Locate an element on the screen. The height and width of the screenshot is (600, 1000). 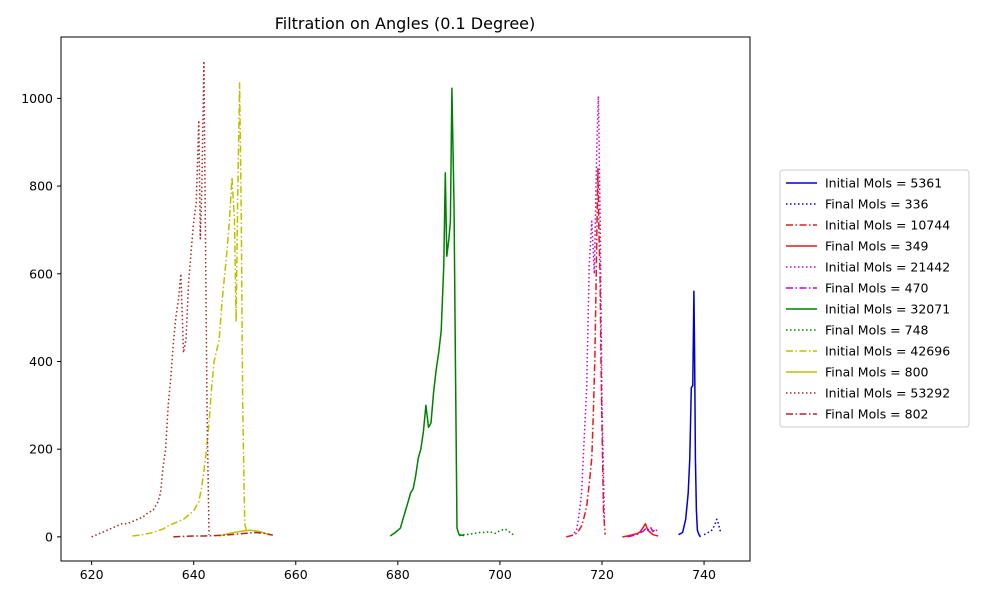
y-axis: 0 200 400 600 800 1000 is located at coordinates (41, 317).